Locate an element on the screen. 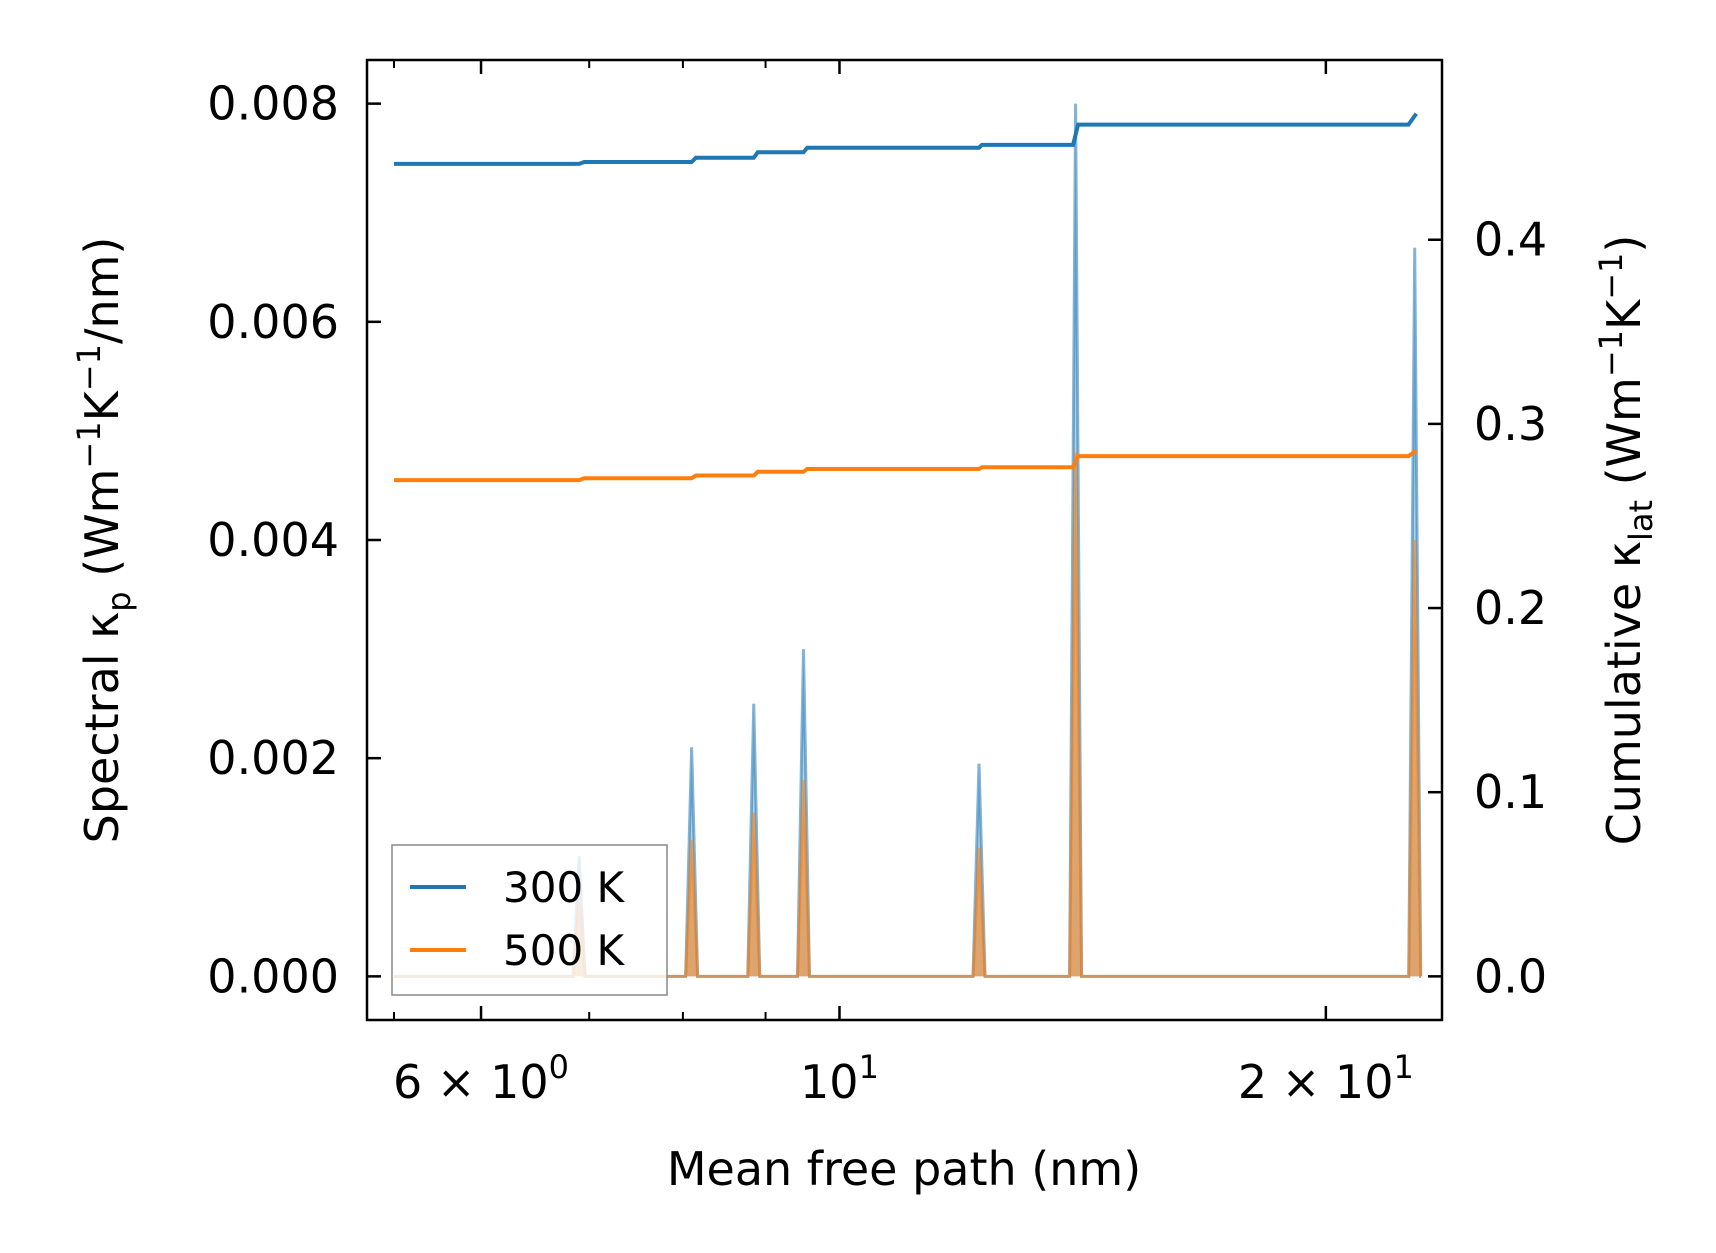  cumulative-line-300k is located at coordinates (906, 139).